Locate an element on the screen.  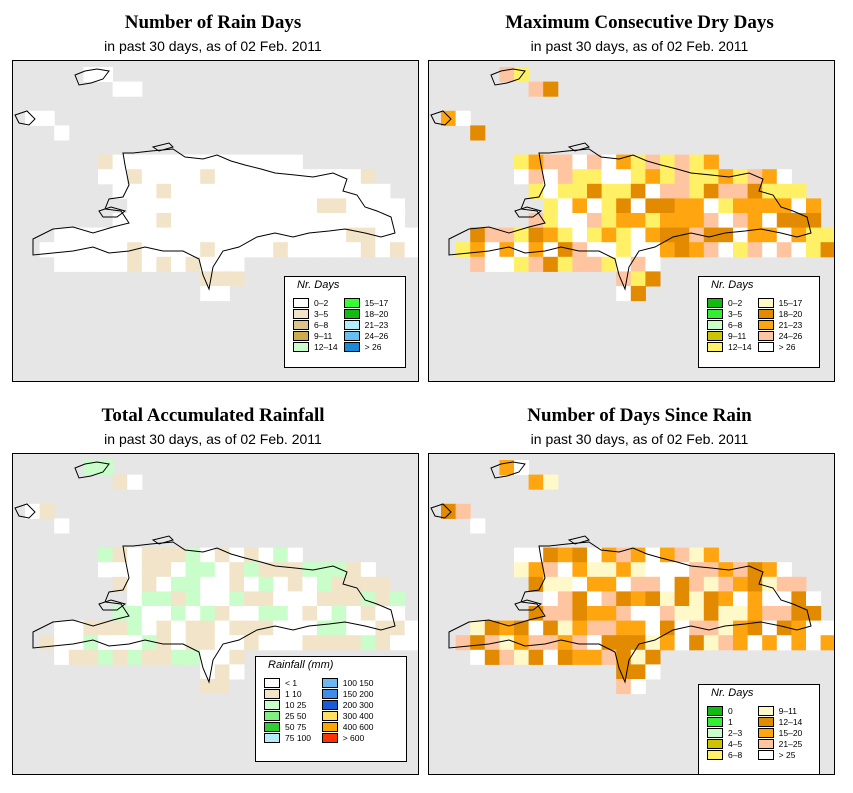
legend-item: 3–5 is located at coordinates (729, 313).